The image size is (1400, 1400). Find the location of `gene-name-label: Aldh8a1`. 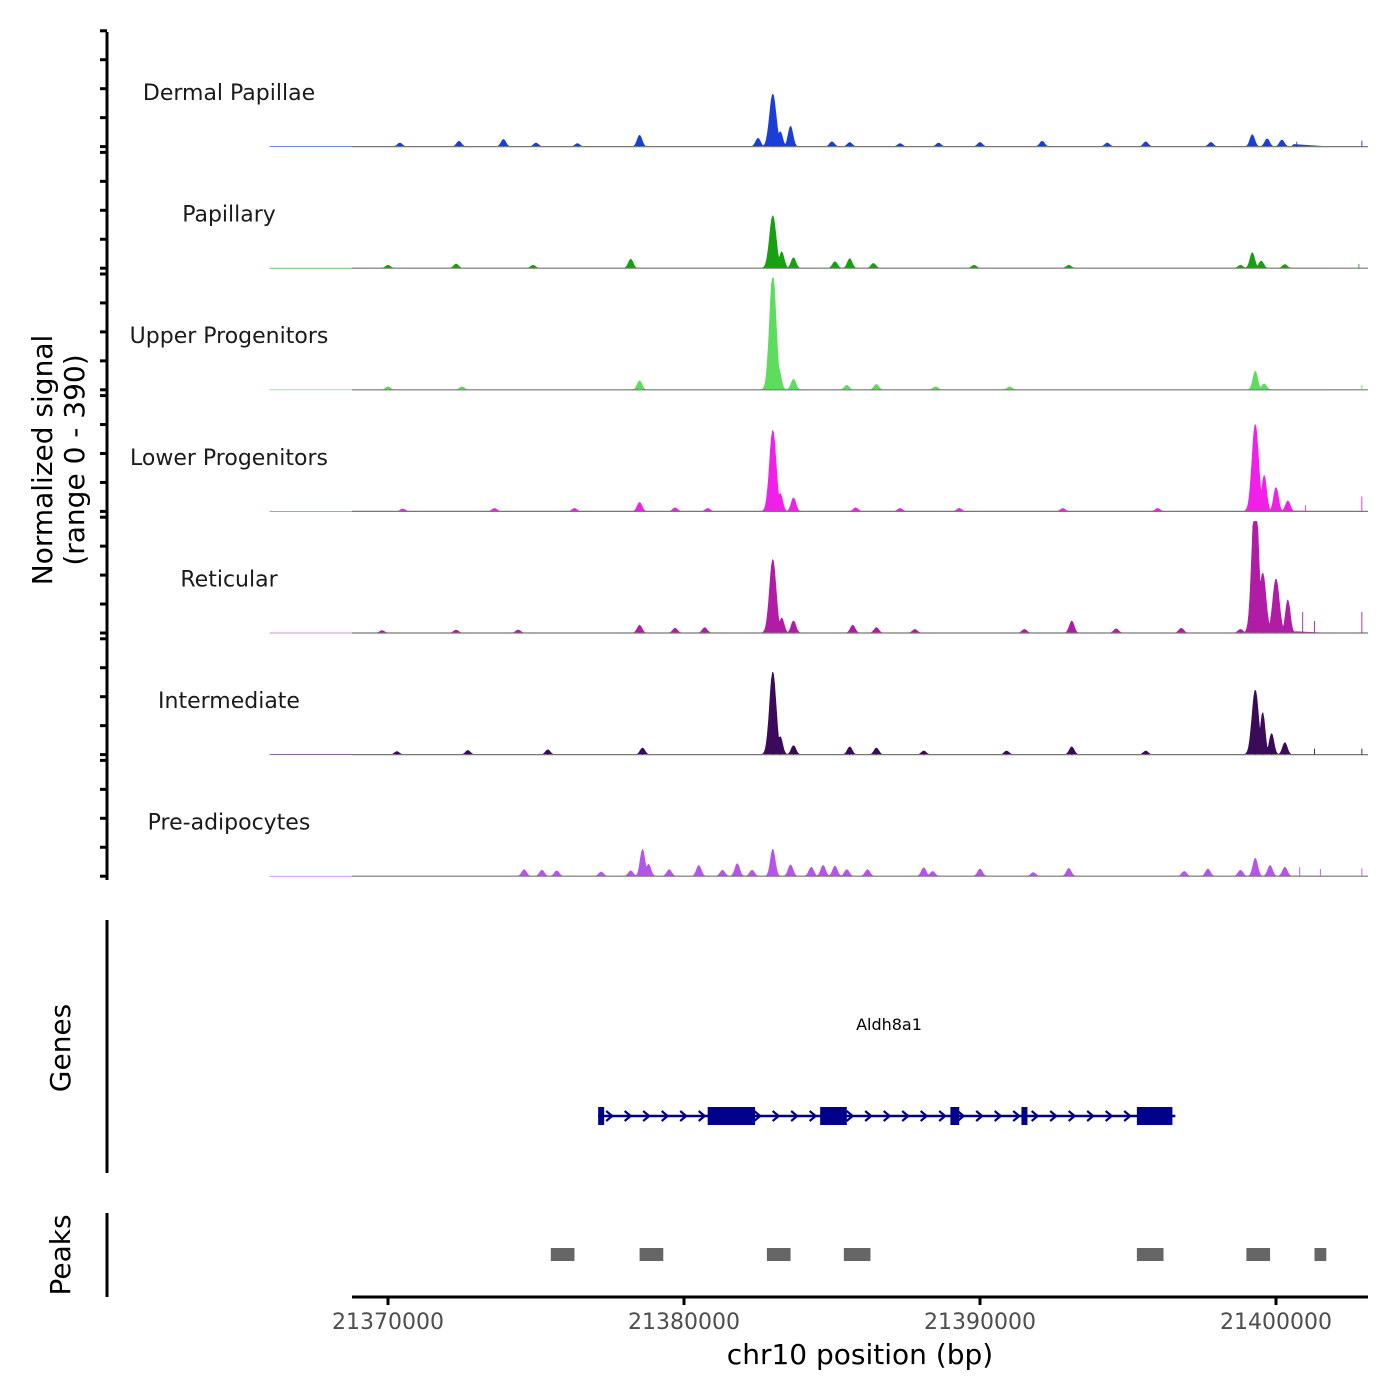

gene-name-label: Aldh8a1 is located at coordinates (889, 1024).